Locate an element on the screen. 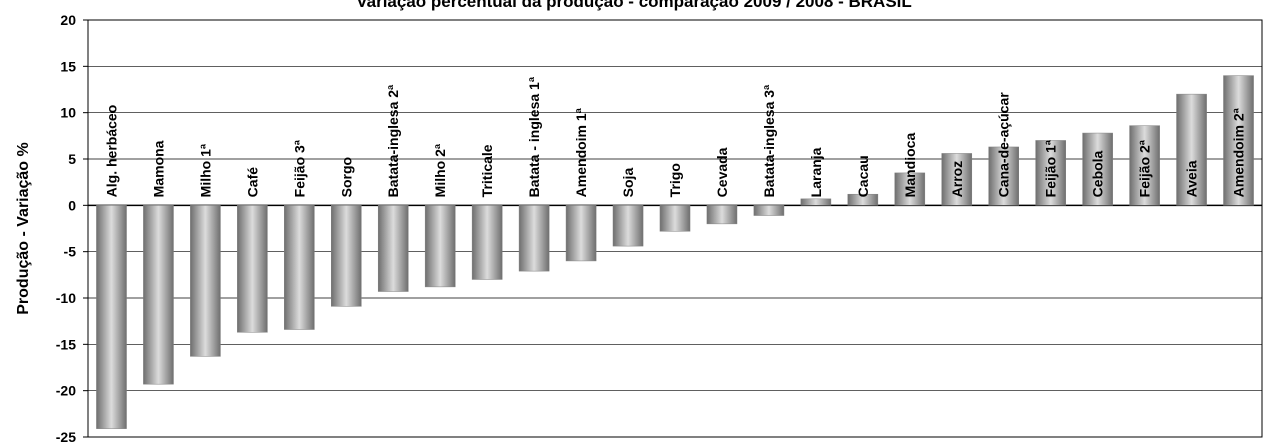 The width and height of the screenshot is (1268, 446). category-label: Batata-inglesa 3ª is located at coordinates (769, 140).